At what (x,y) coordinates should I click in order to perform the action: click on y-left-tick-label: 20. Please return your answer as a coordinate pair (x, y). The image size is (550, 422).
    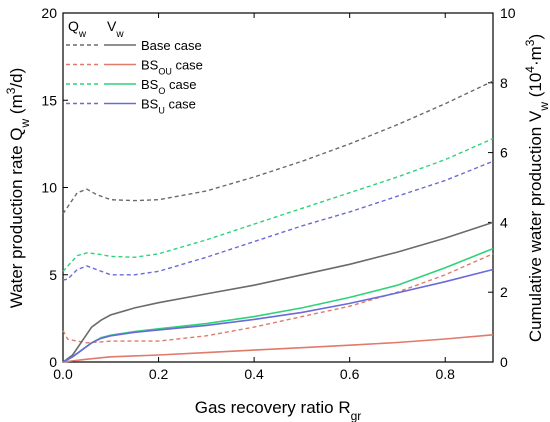
    Looking at the image, I should click on (49, 13).